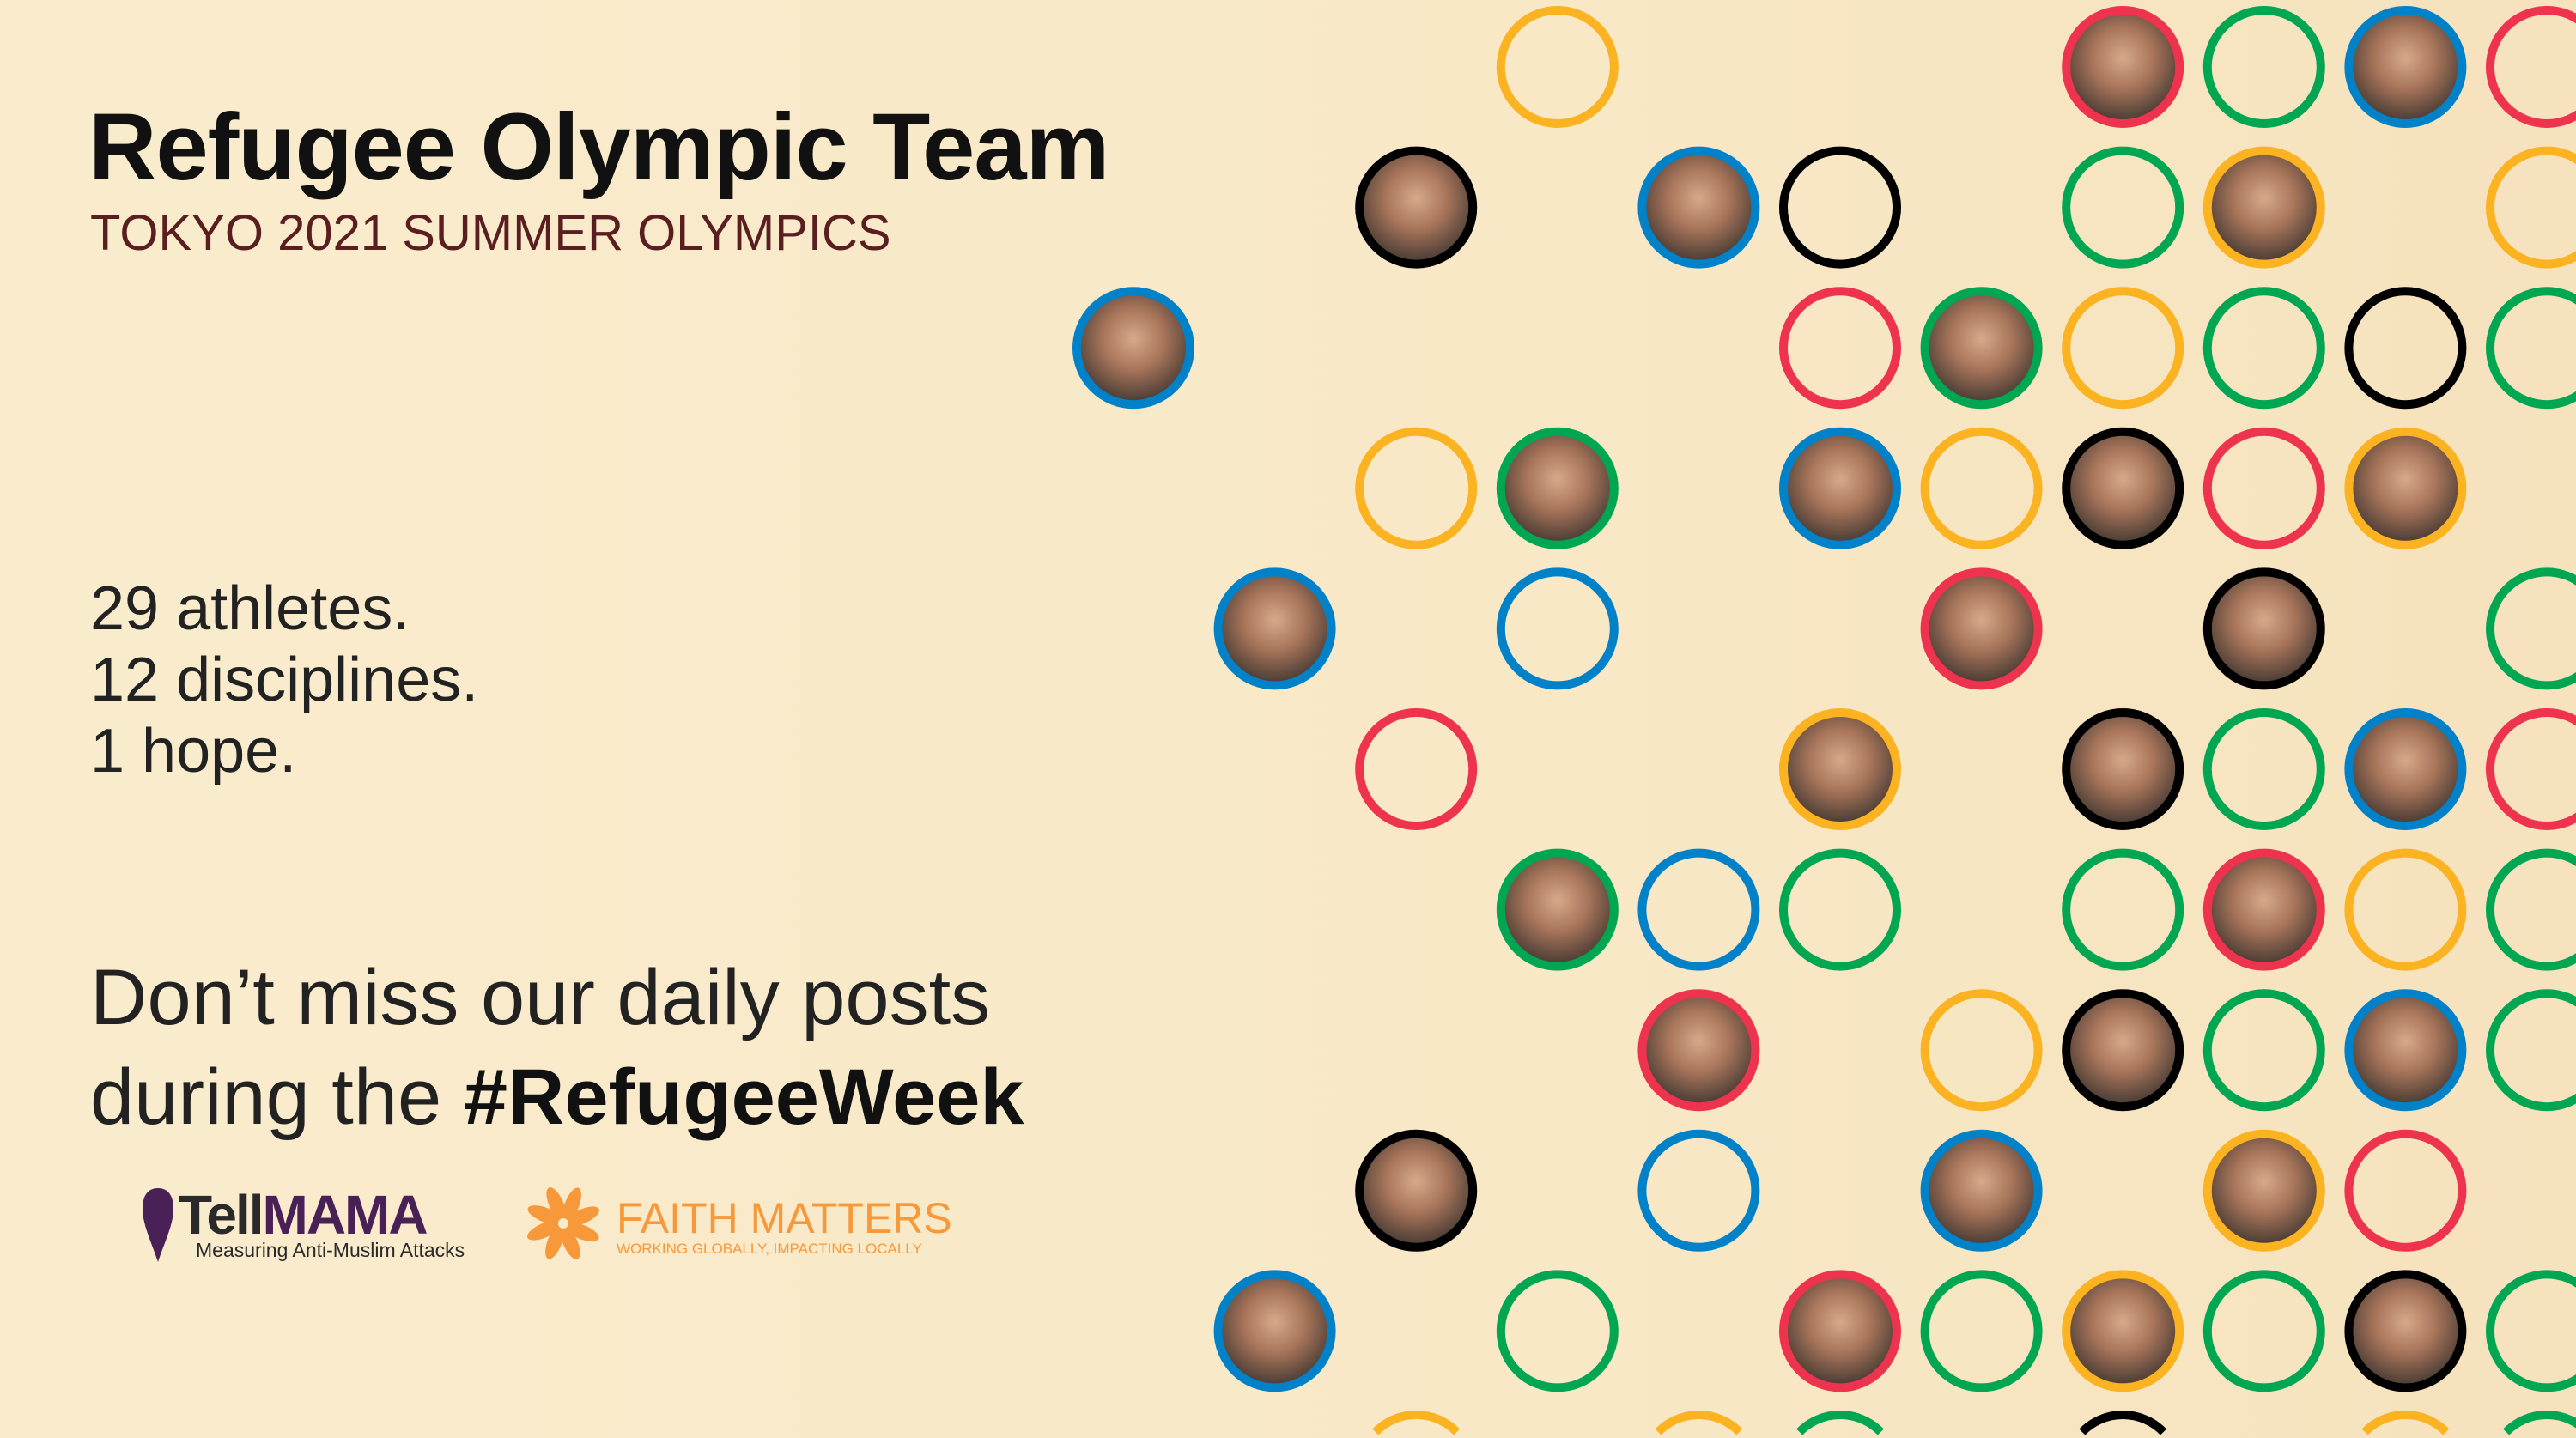  Describe the element at coordinates (158, 1225) in the screenshot. I see `map-pin-icon` at that location.